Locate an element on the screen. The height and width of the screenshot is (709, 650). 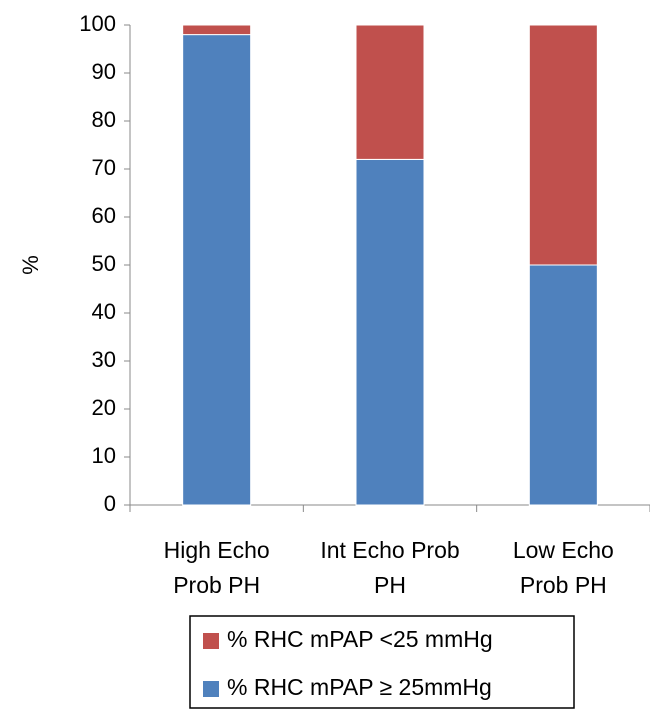
y-axis-label: % is located at coordinates (30, 265).